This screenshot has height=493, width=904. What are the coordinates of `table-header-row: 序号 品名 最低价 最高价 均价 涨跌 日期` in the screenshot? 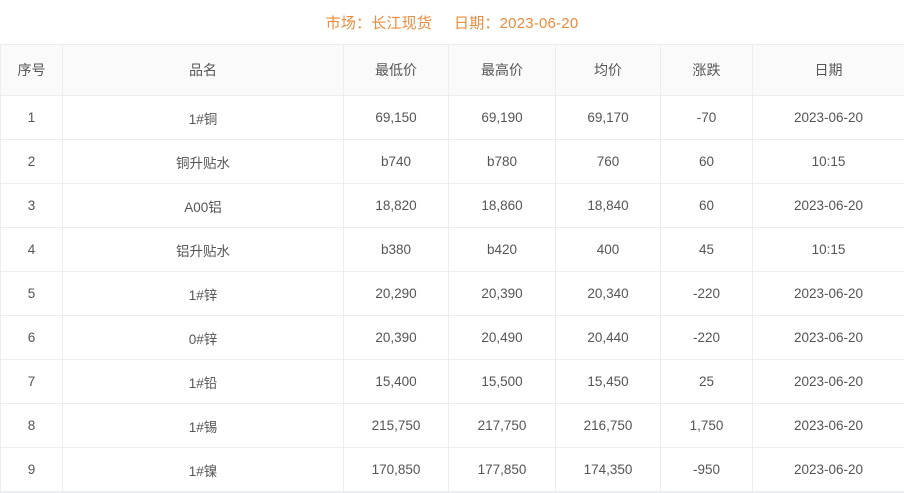 It's located at (452, 70).